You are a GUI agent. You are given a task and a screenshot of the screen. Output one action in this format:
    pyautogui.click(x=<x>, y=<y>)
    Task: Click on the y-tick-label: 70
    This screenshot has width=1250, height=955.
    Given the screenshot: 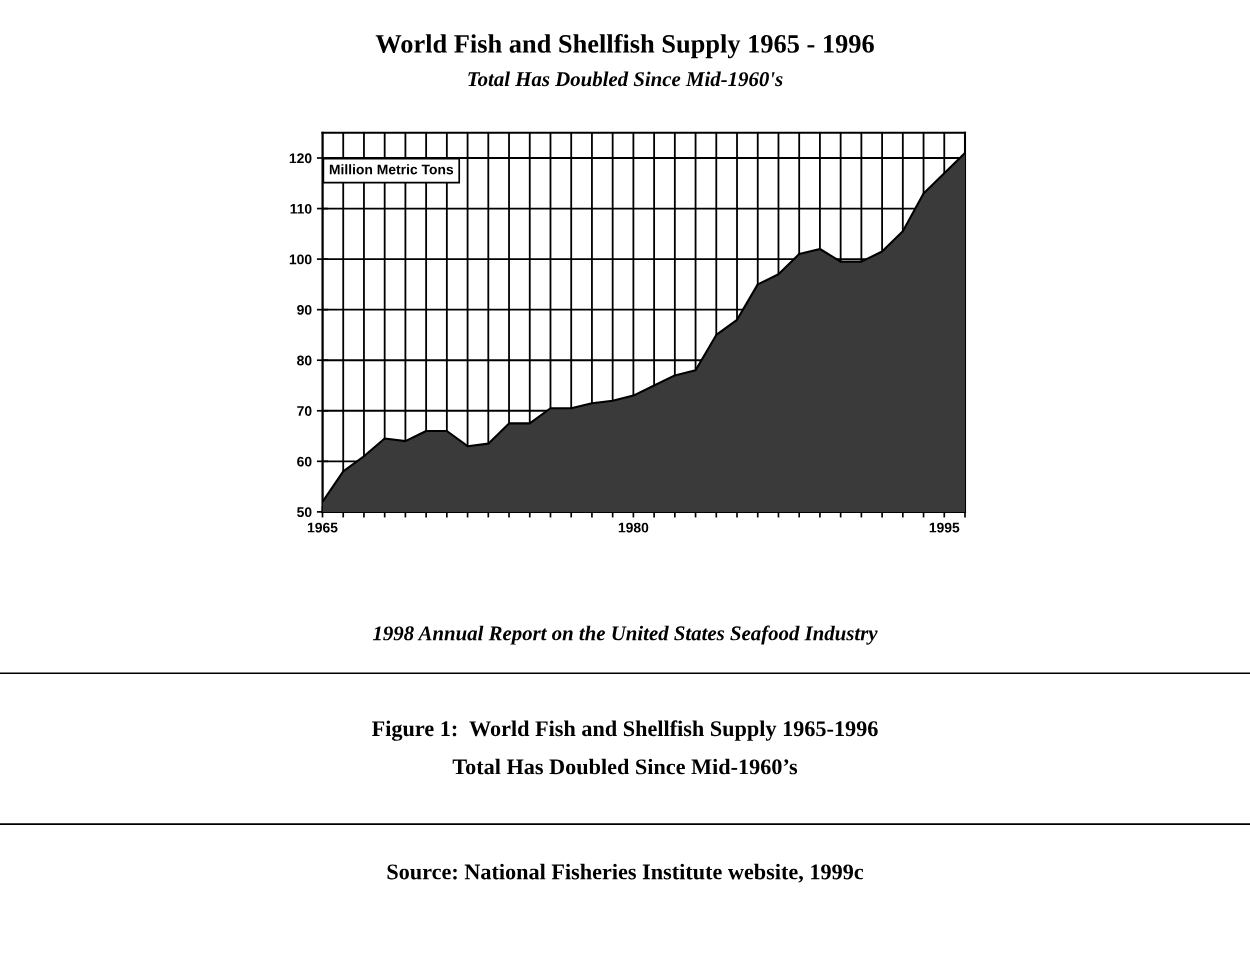 What is the action you would take?
    pyautogui.click(x=304, y=411)
    